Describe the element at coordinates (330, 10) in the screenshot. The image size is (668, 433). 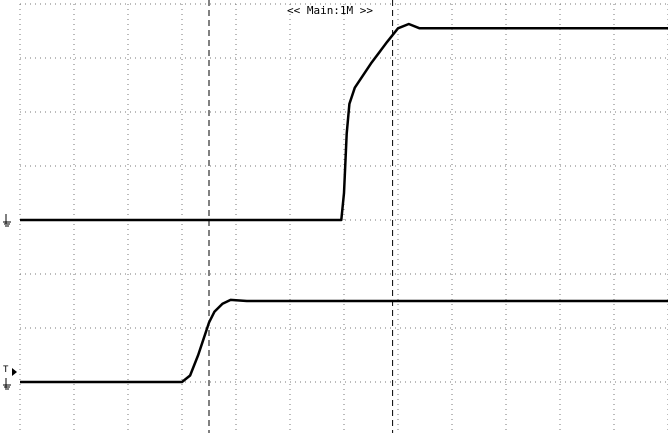
I see `timebase-label: << Main:1M >>` at that location.